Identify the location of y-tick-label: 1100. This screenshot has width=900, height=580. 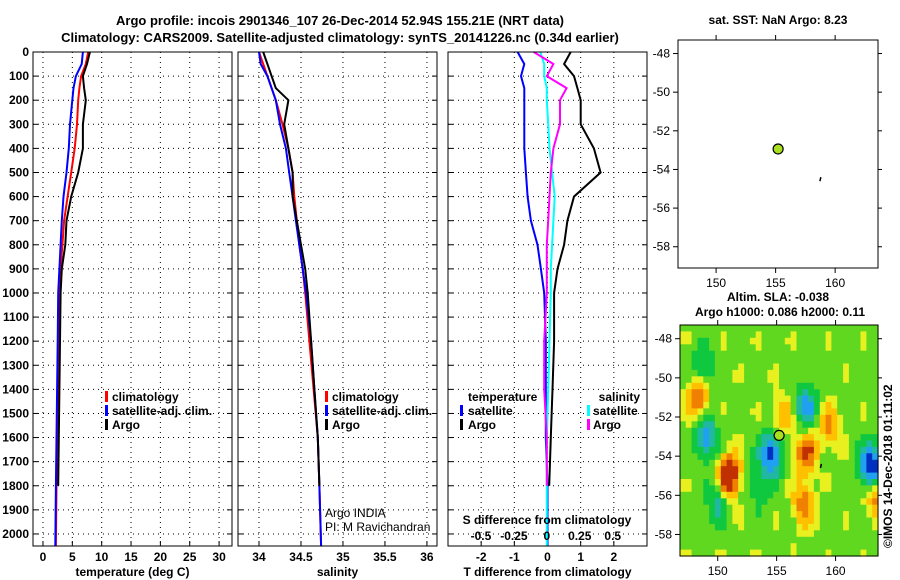
(16, 317).